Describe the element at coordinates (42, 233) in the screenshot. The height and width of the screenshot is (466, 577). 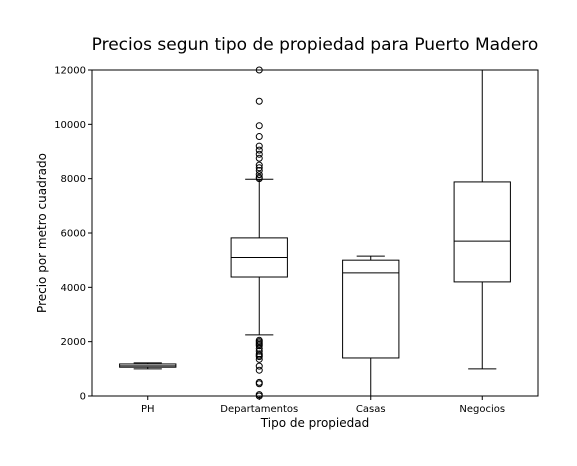
I see `y-axis-label: Precio por metro cuadrado` at that location.